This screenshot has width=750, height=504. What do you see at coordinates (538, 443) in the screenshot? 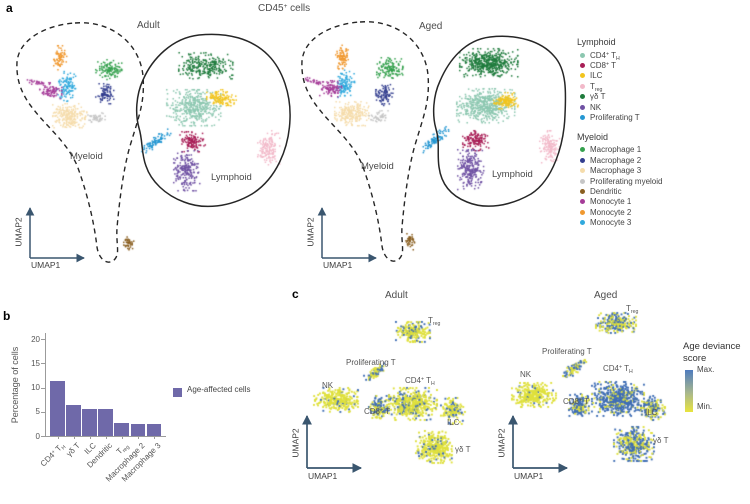
I see `umap-axes-c-aged` at bounding box center [538, 443].